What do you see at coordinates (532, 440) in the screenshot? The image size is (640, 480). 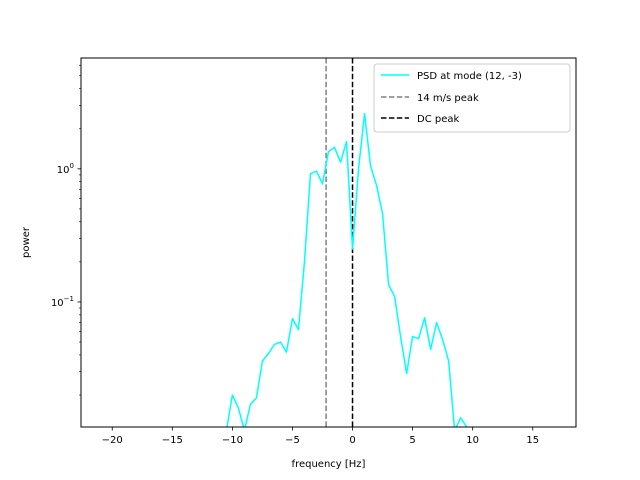 I see `x-tick-label: 15` at bounding box center [532, 440].